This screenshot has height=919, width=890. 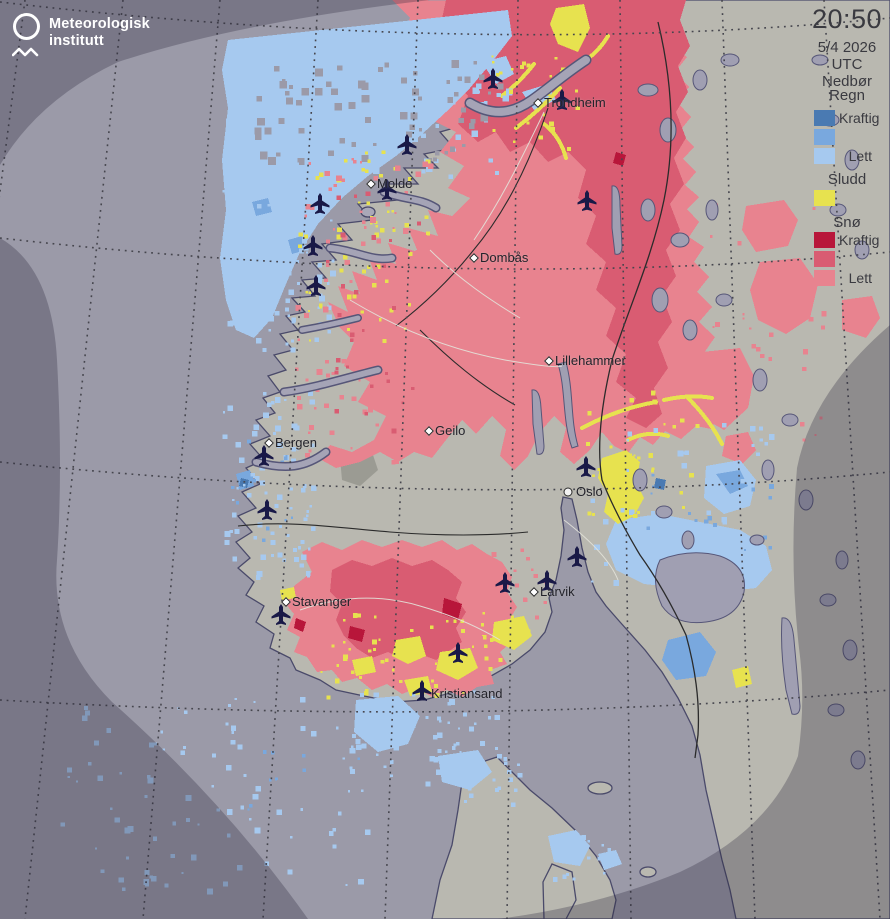 I want to click on clock-time: 20:50, so click(x=847, y=19).